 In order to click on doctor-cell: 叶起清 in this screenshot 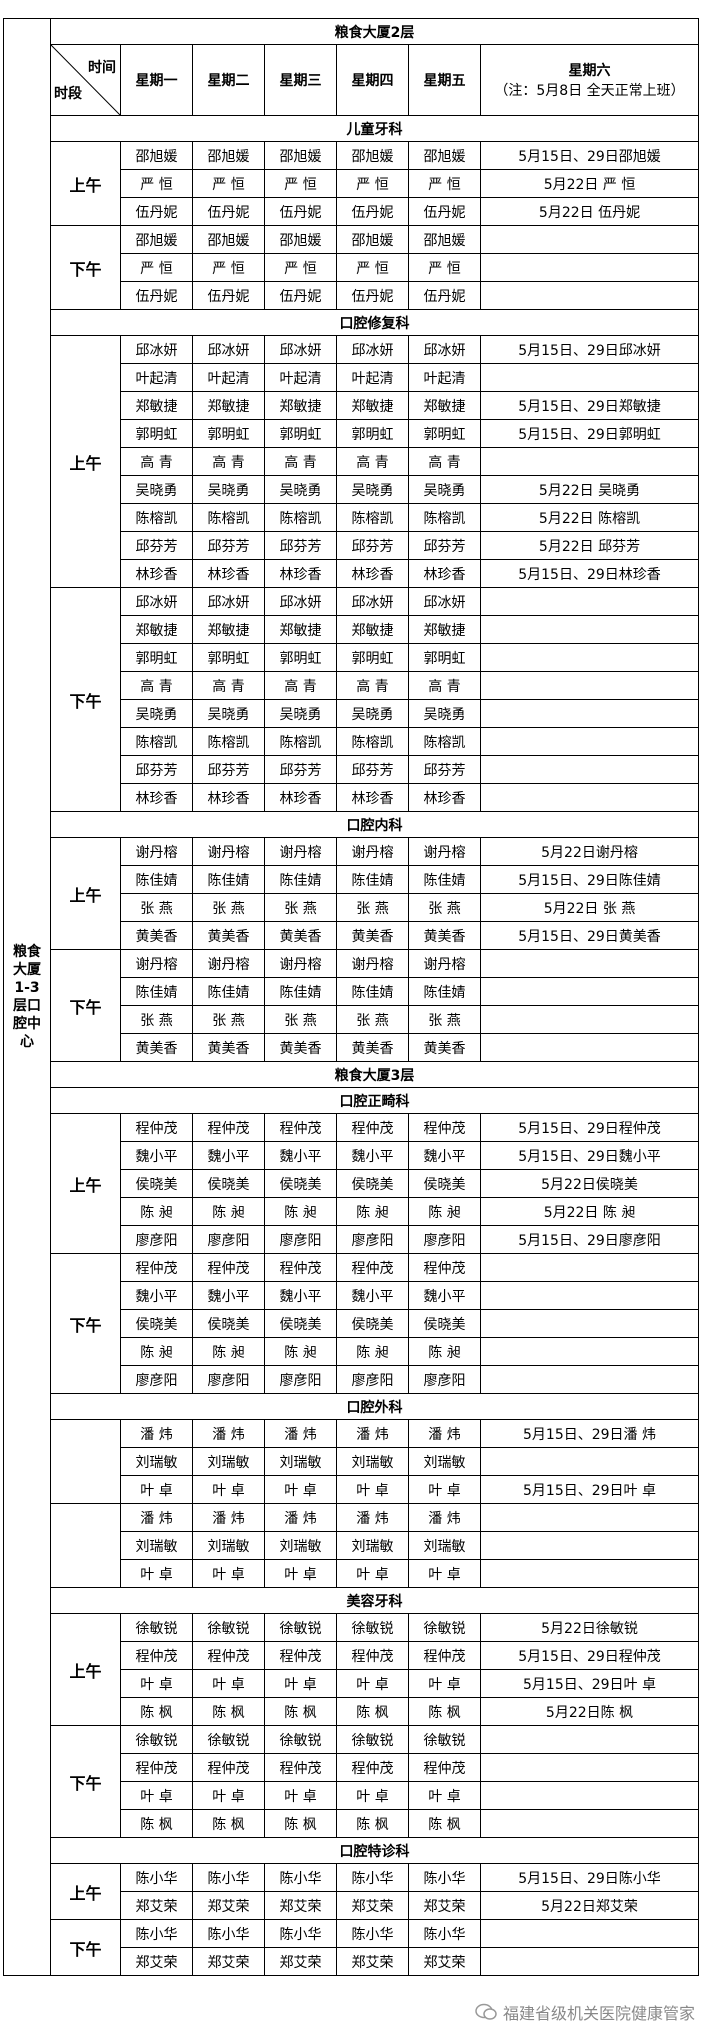, I will do `click(300, 377)`.